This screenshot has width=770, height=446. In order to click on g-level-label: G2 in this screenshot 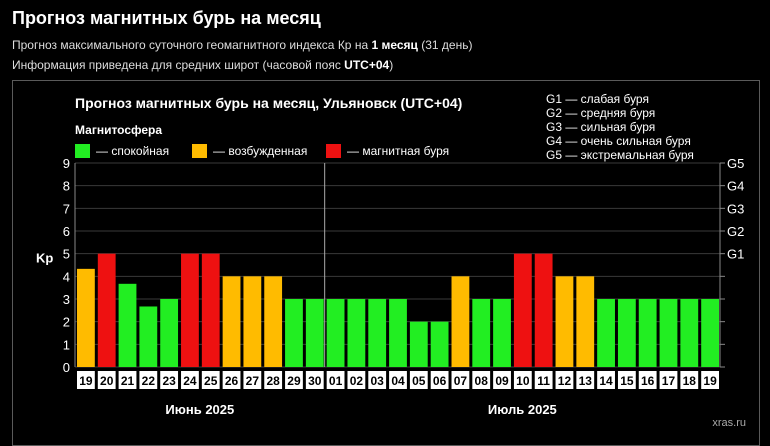, I will do `click(735, 231)`.